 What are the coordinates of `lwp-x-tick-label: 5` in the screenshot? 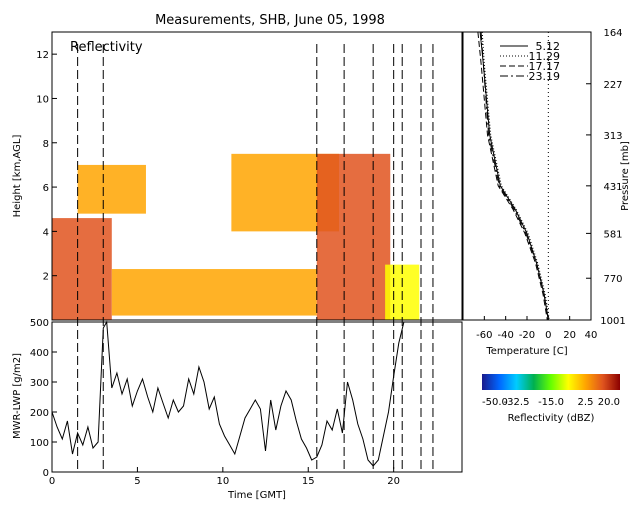 It's located at (137, 481).